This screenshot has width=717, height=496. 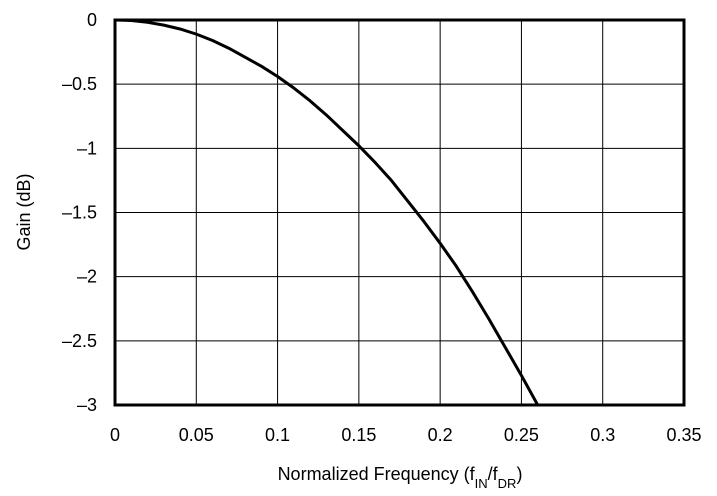 What do you see at coordinates (92, 20) in the screenshot?
I see `y-tick-label: 0` at bounding box center [92, 20].